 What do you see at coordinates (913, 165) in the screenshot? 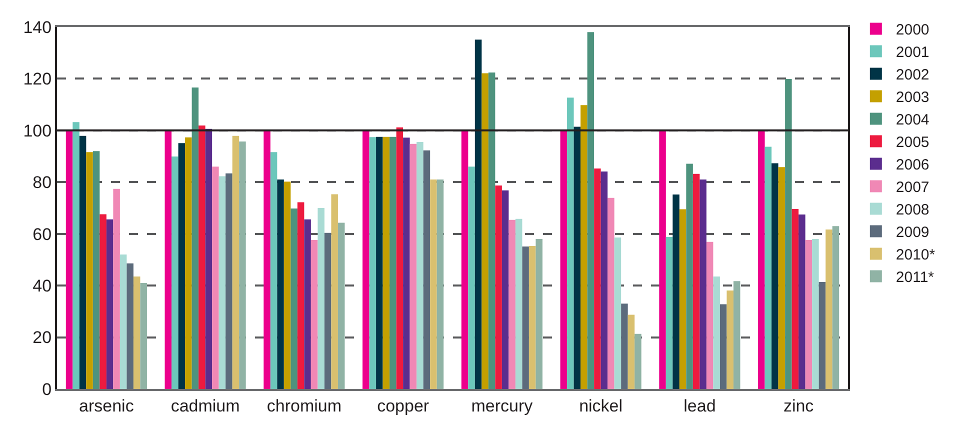
I see `legend-label: 2006` at bounding box center [913, 165].